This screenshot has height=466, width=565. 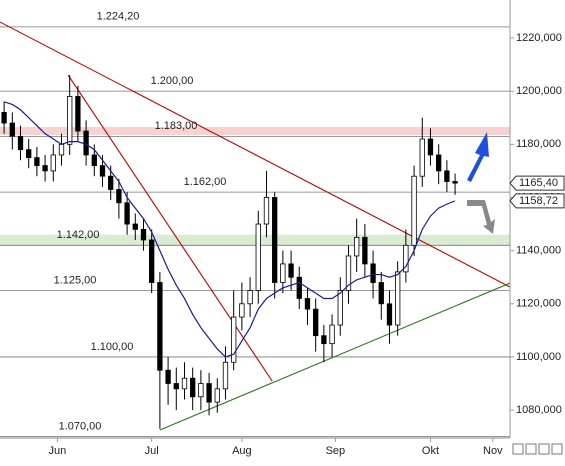 I want to click on x-tick-label: Jun, so click(x=58, y=451).